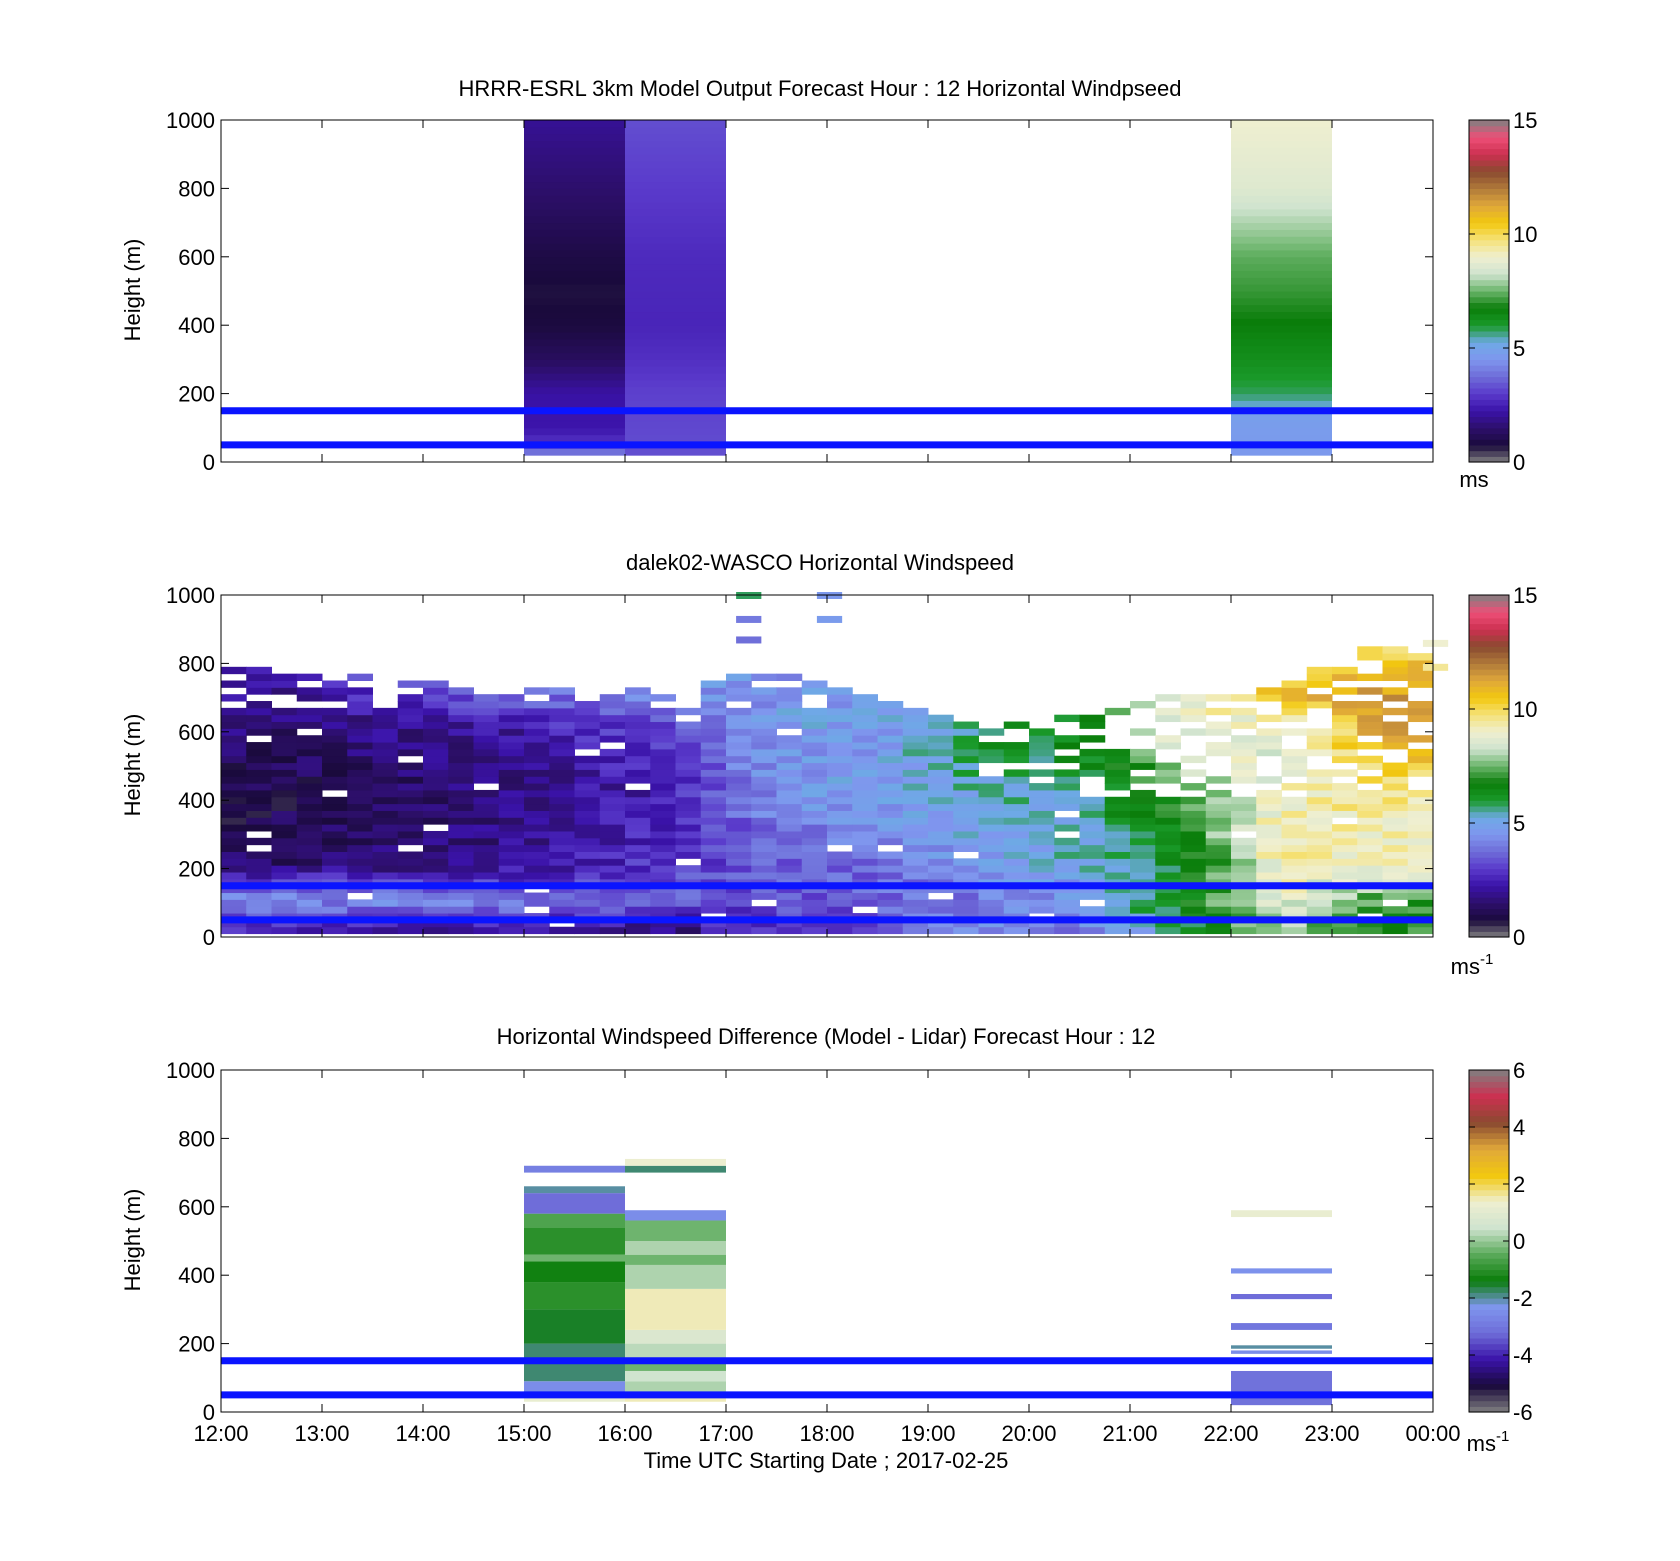 This screenshot has width=1680, height=1561. What do you see at coordinates (190, 1070) in the screenshot?
I see `y-tick-label: 1000` at bounding box center [190, 1070].